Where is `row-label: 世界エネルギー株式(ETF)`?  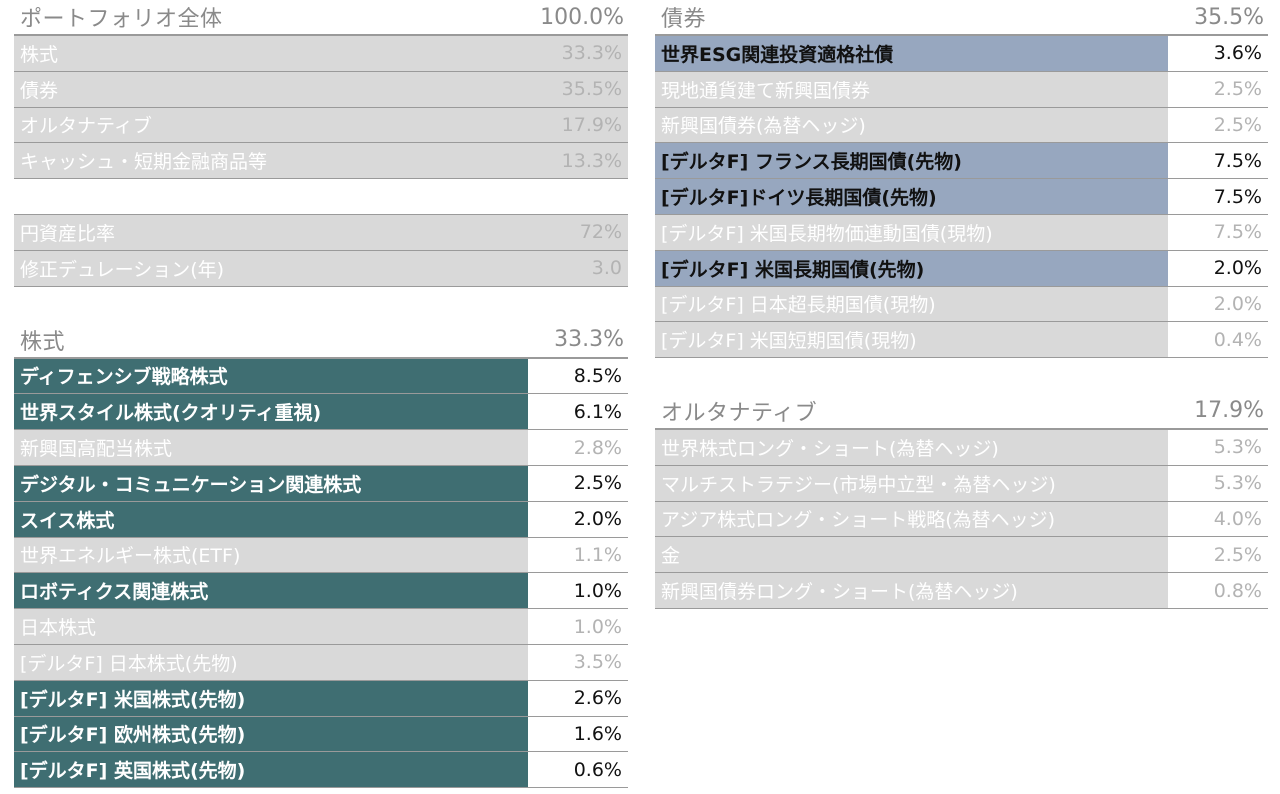
row-label: 世界エネルギー株式(ETF) is located at coordinates (271, 555).